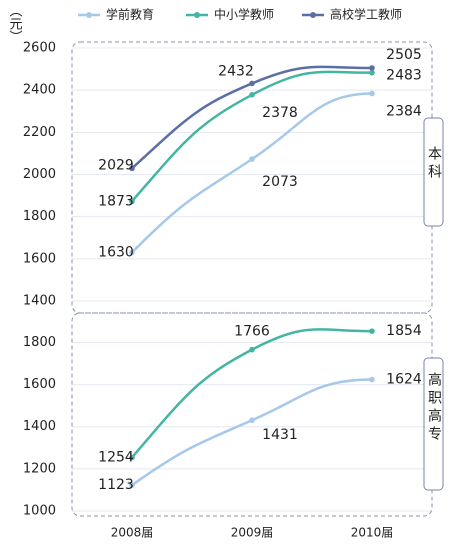 The image size is (450, 558). What do you see at coordinates (404, 112) in the screenshot?
I see `data-label: 2384` at bounding box center [404, 112].